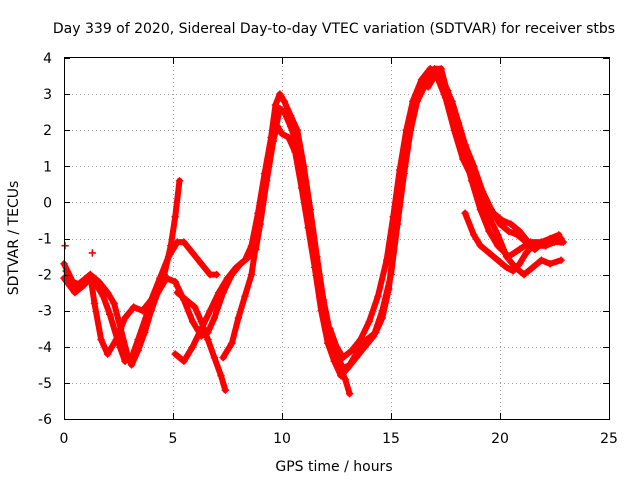  Describe the element at coordinates (79, 249) in the screenshot. I see `series-outlier` at that location.